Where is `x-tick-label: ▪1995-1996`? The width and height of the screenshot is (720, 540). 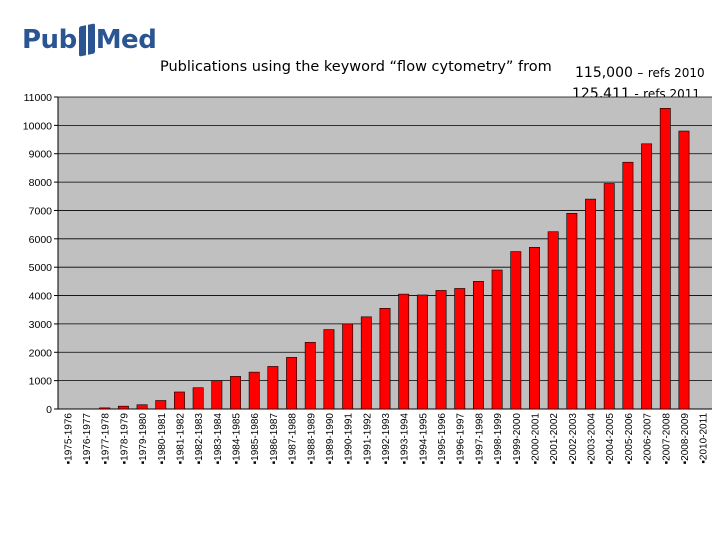 x-tick-label: ▪1995-1996 is located at coordinates (442, 439).